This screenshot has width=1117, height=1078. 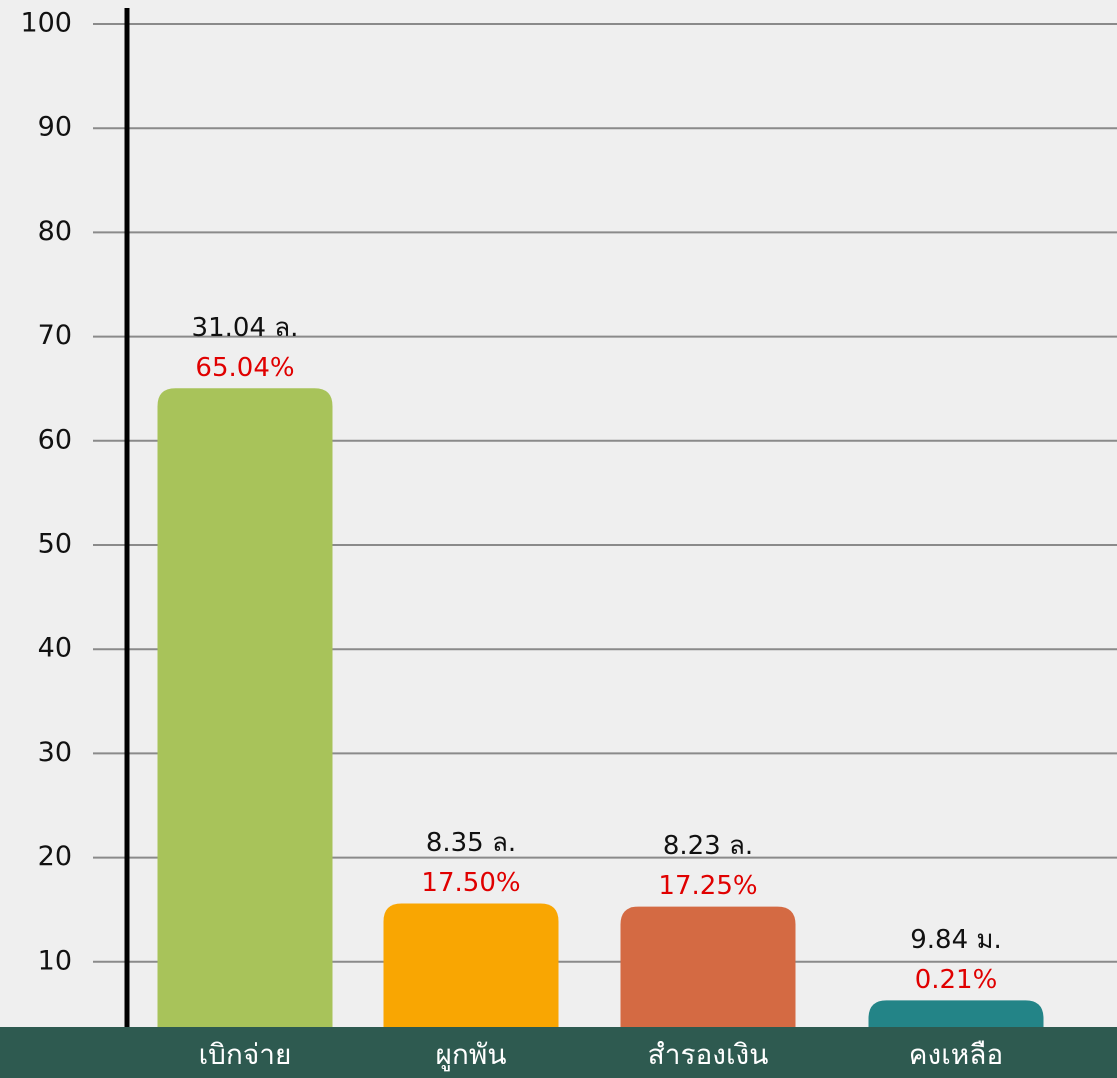 What do you see at coordinates (55, 960) in the screenshot?
I see `y-tick-label: 10` at bounding box center [55, 960].